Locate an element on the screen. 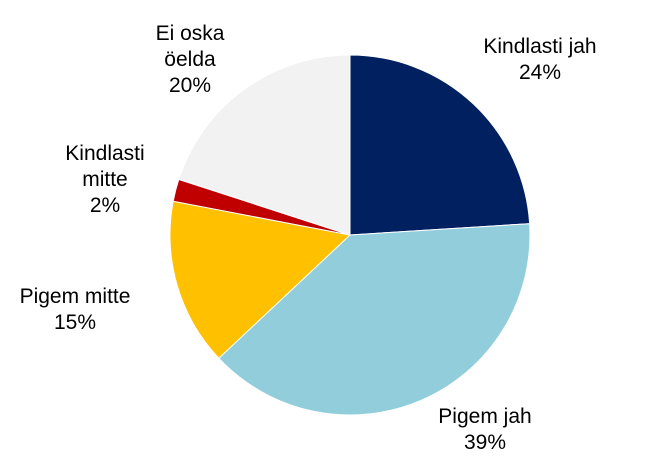  slice-label: Ei oska öelda 20% is located at coordinates (190, 60).